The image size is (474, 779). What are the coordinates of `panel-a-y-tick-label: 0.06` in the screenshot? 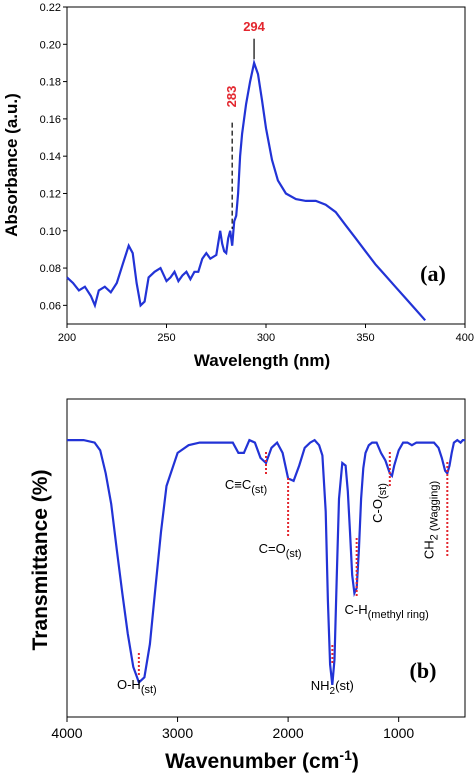 It's located at (50, 306).